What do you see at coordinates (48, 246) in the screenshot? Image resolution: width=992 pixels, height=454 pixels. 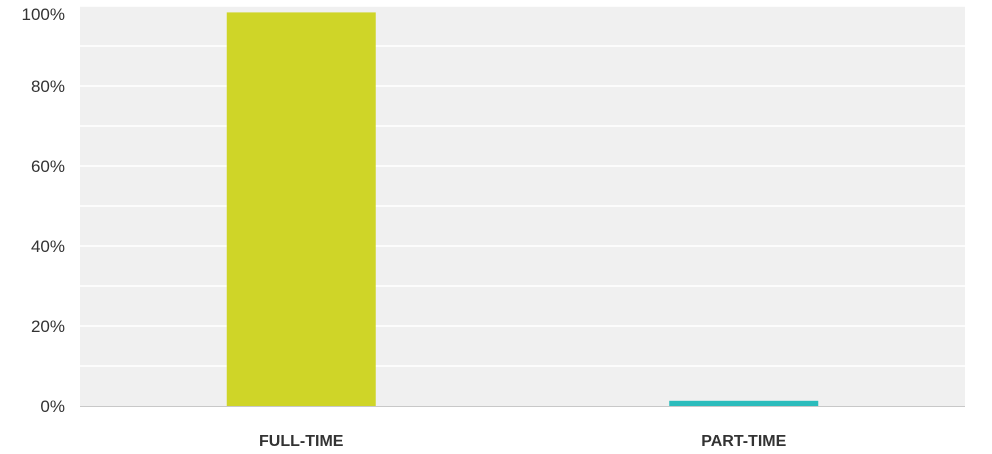 I see `y-tick-label: 40%` at bounding box center [48, 246].